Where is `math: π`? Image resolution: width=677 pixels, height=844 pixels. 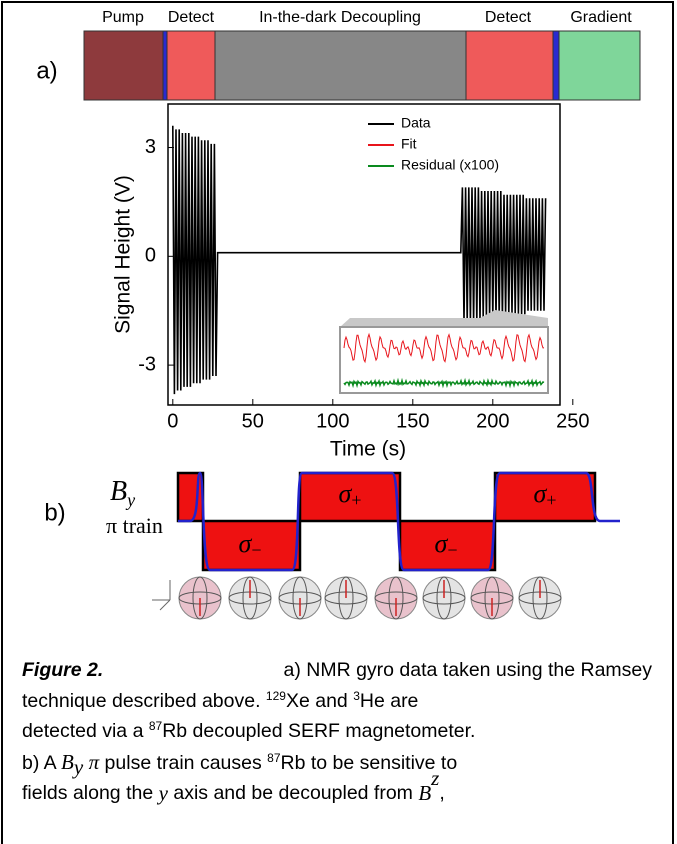 math: π is located at coordinates (94, 761).